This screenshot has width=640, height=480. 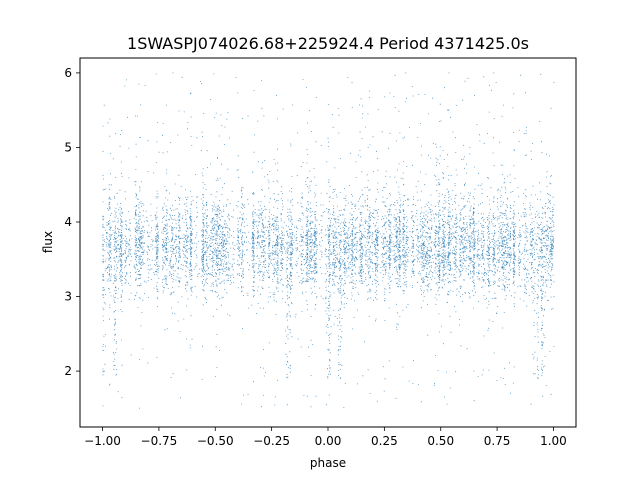 I want to click on x-tick-label: −0.75, so click(x=159, y=441).